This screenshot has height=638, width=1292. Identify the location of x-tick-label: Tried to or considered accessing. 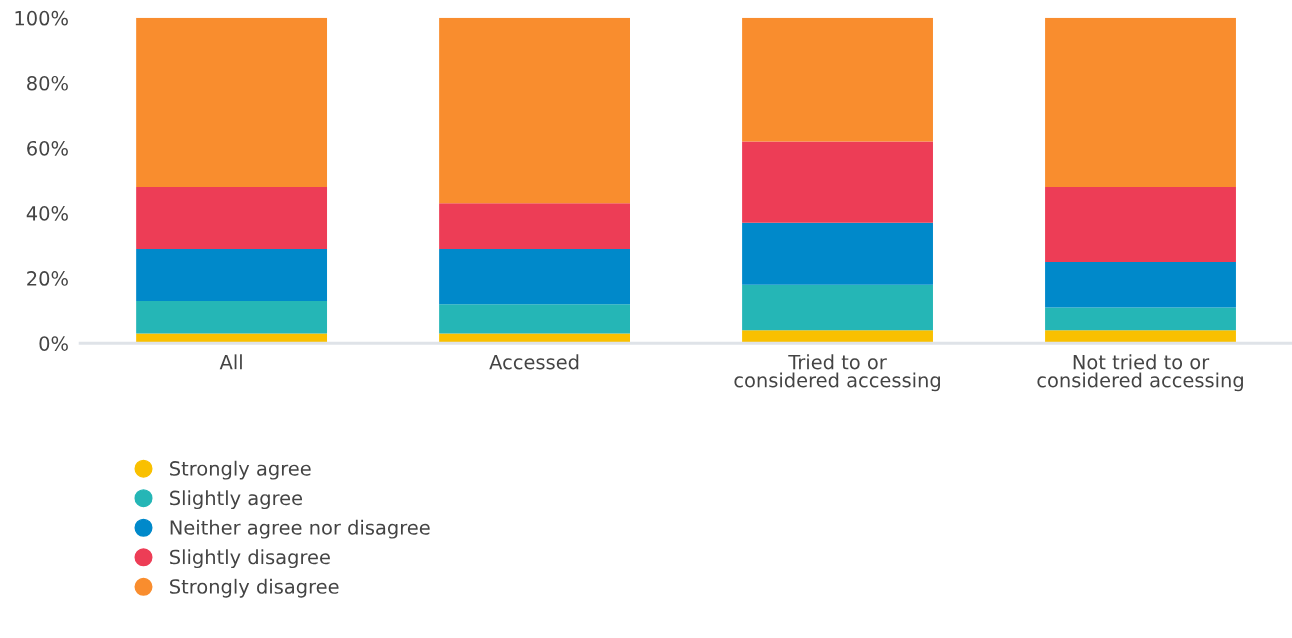
(837, 373).